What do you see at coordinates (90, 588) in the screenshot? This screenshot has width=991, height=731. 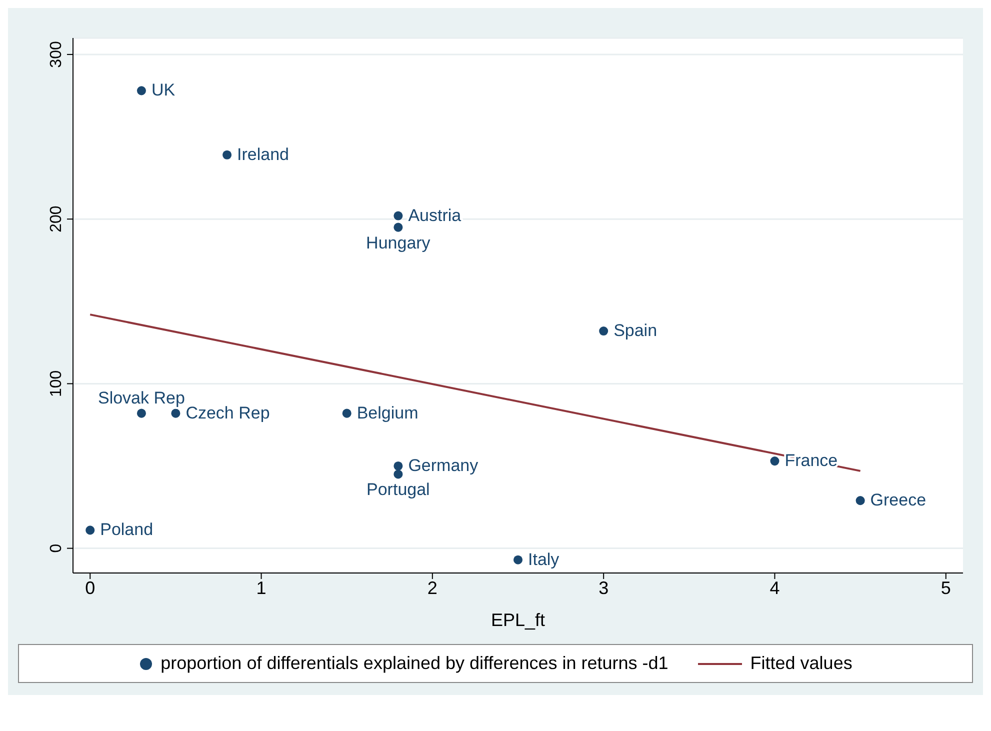 I see `x-tick-label: 0` at bounding box center [90, 588].